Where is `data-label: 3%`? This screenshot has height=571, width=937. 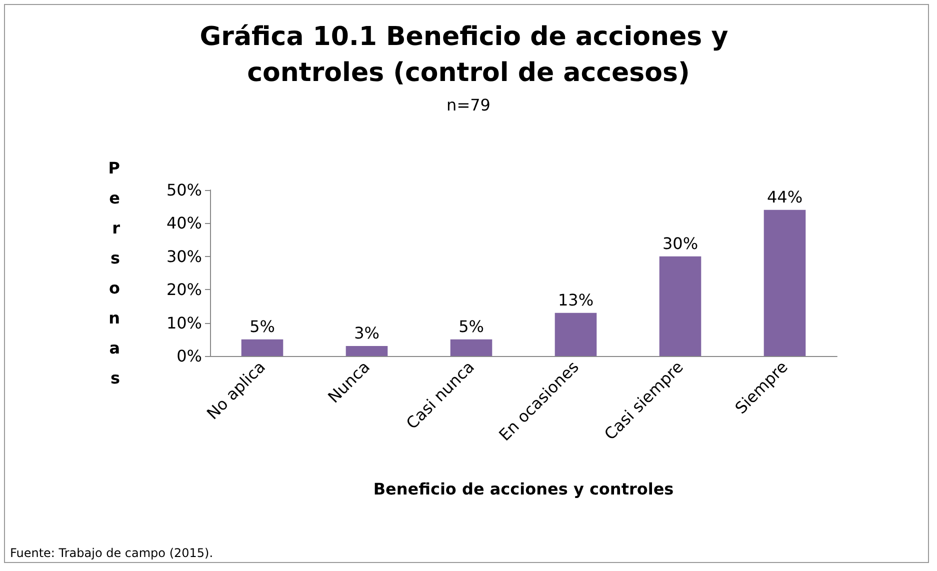 data-label: 3% is located at coordinates (367, 333).